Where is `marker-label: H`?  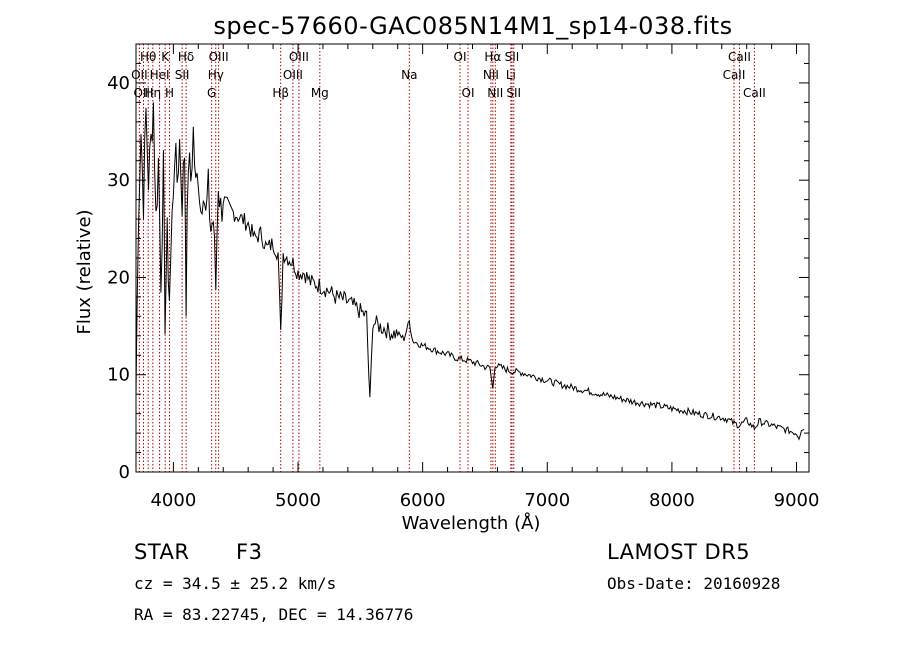 marker-label: H is located at coordinates (169, 93).